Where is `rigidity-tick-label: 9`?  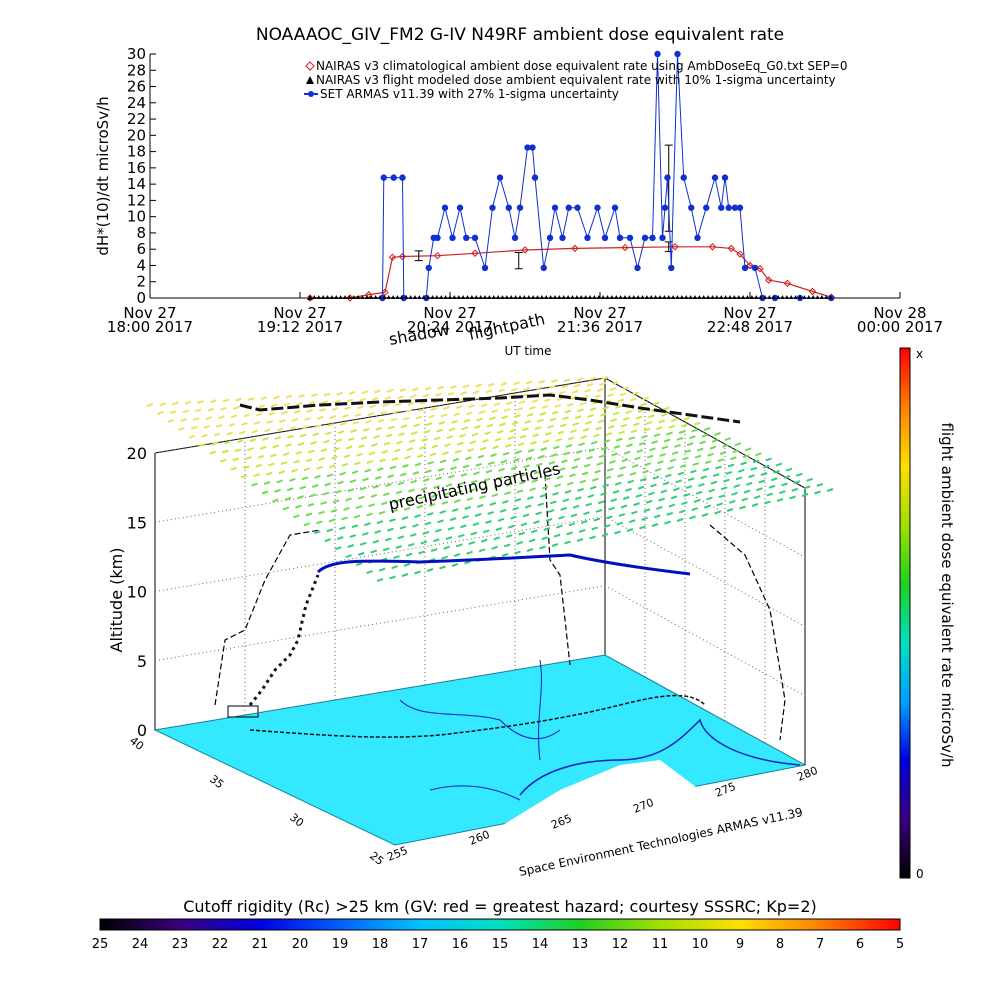 rigidity-tick-label: 9 is located at coordinates (740, 944).